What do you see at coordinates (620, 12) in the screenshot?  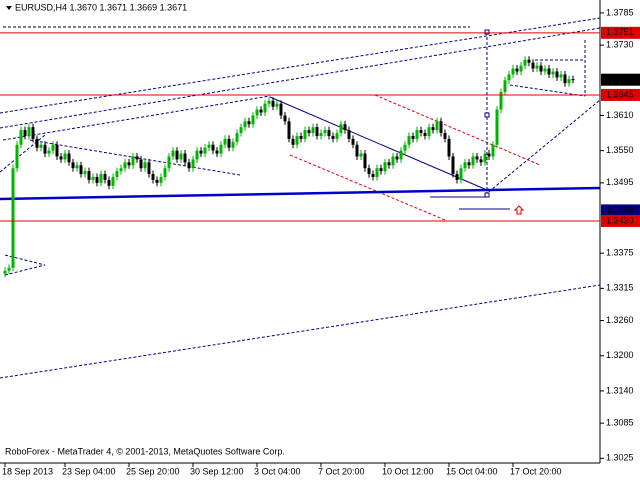 I see `y-tick-label: 1.3785` at bounding box center [620, 12].